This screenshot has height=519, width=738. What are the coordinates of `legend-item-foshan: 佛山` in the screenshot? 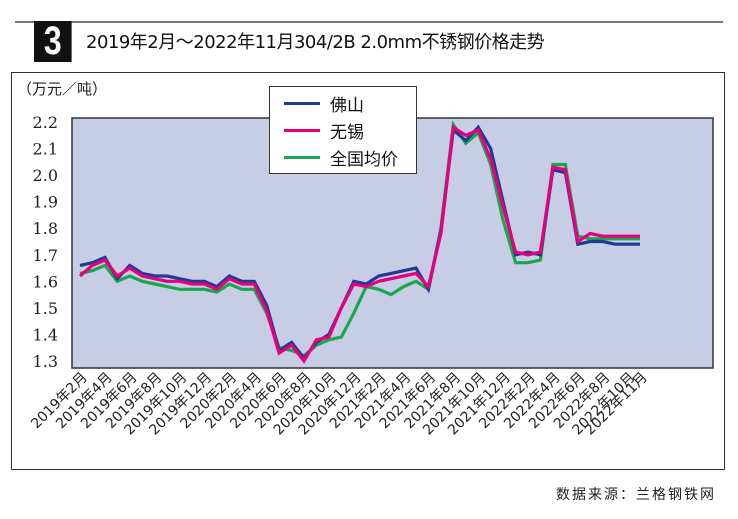 It's located at (324, 103).